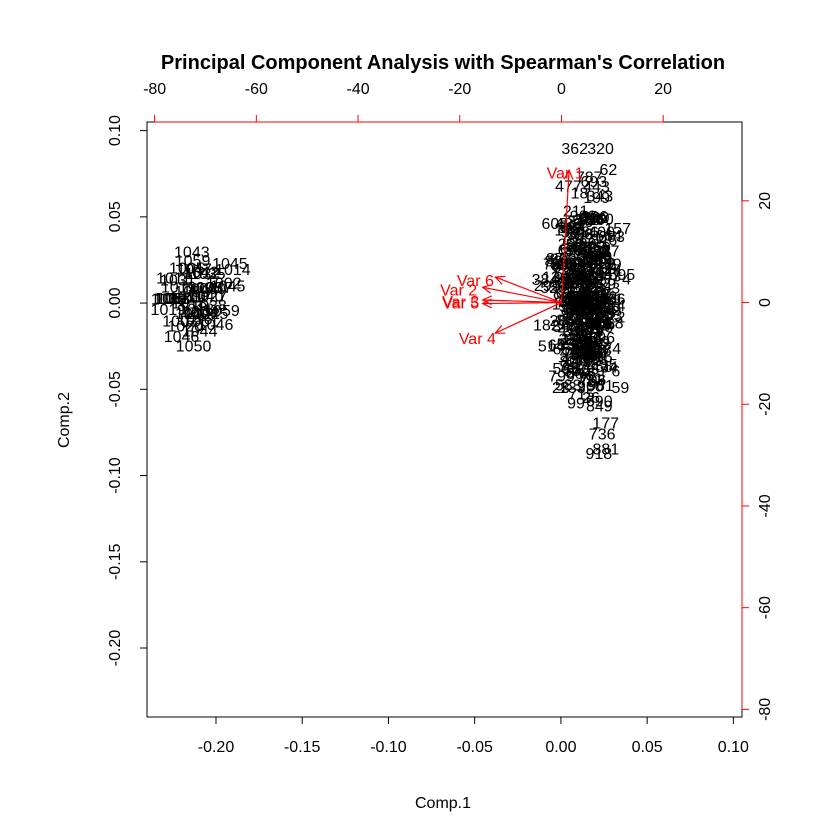 The width and height of the screenshot is (840, 840). Describe the element at coordinates (115, 389) in the screenshot. I see `y-tick-label: -0.05` at that location.